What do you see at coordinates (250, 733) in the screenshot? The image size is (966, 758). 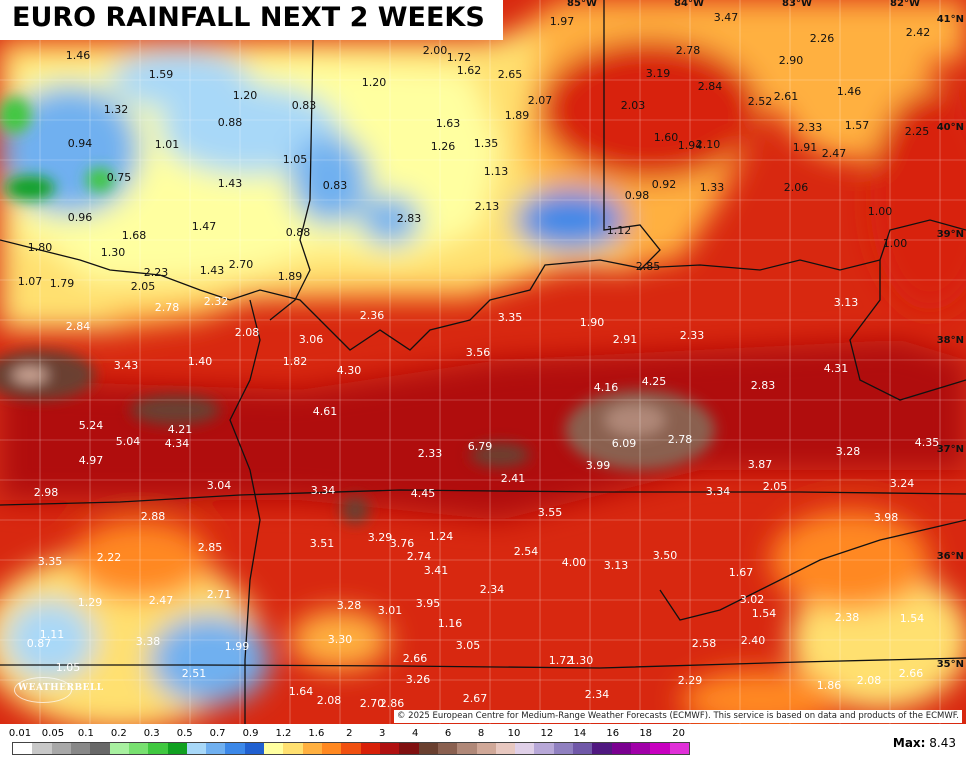 I see `legend-tick-label: 0.9` at bounding box center [250, 733].